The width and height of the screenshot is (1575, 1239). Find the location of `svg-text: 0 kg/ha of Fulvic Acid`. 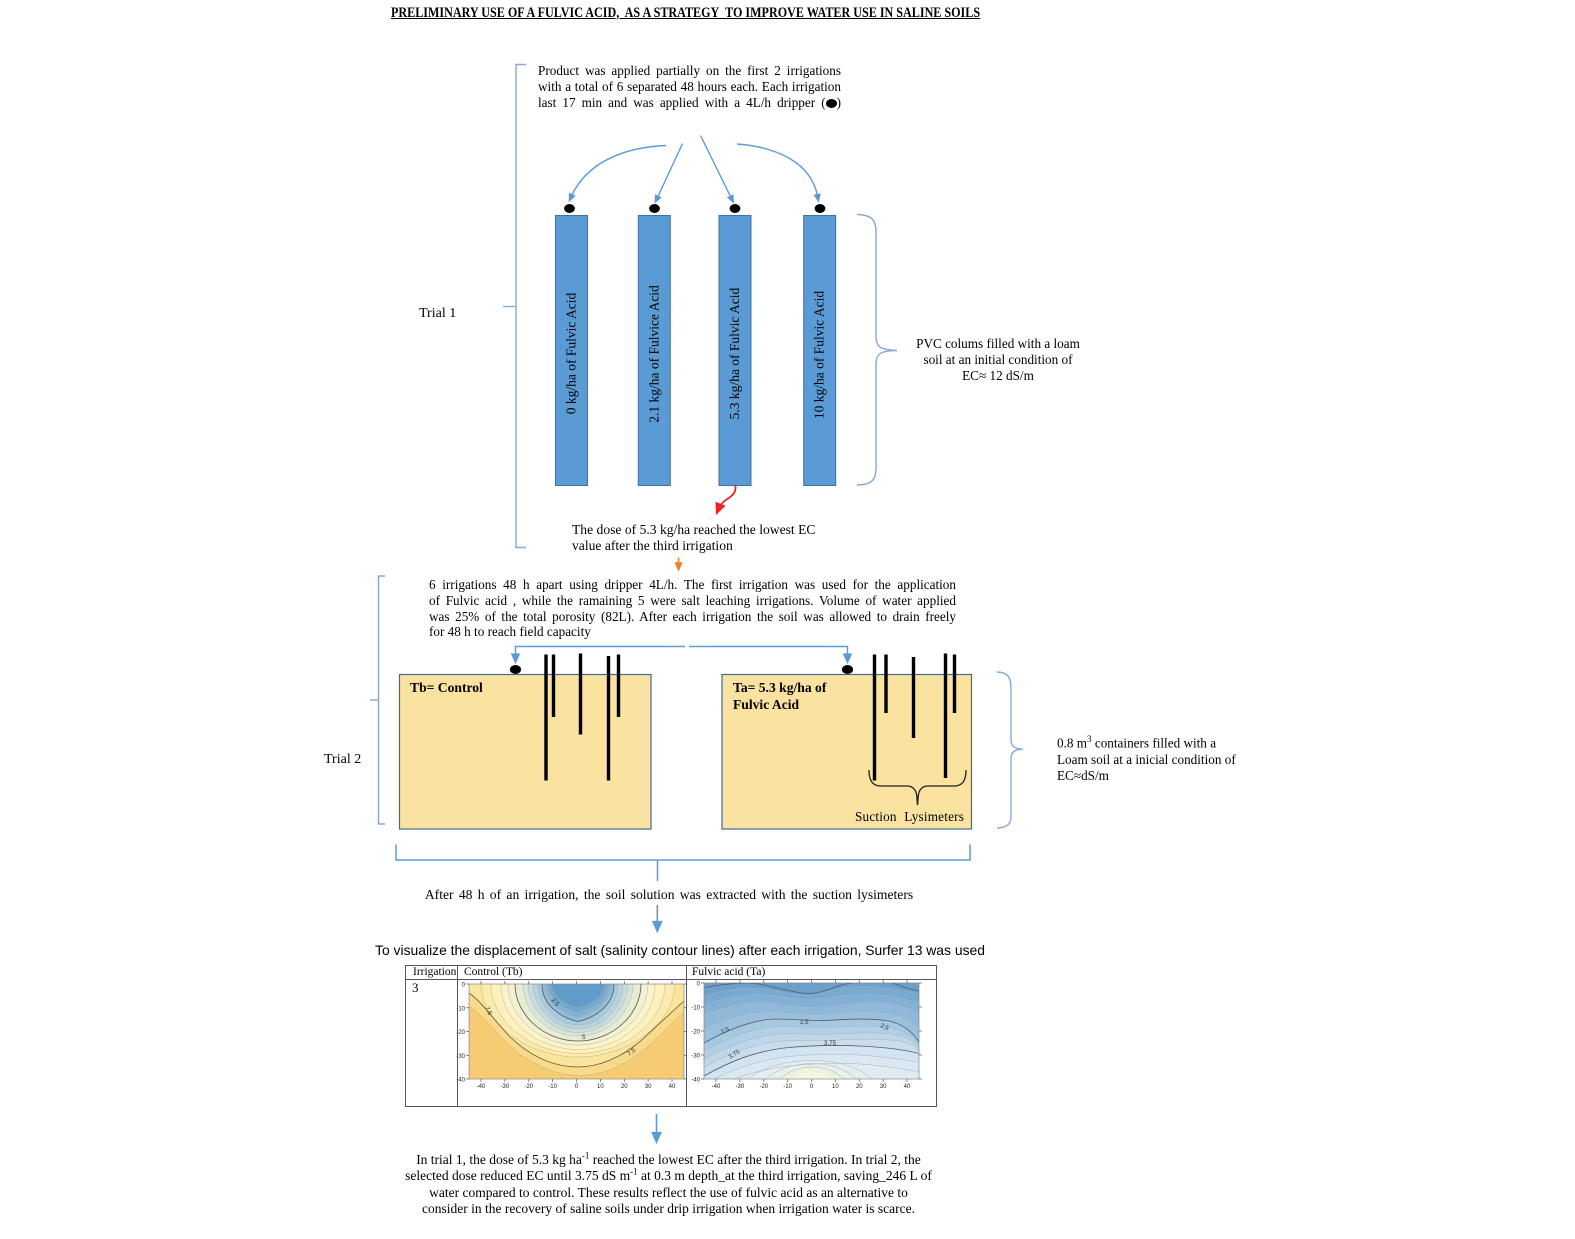

svg-text: 0 kg/ha of Fulvic Acid is located at coordinates (571, 354).